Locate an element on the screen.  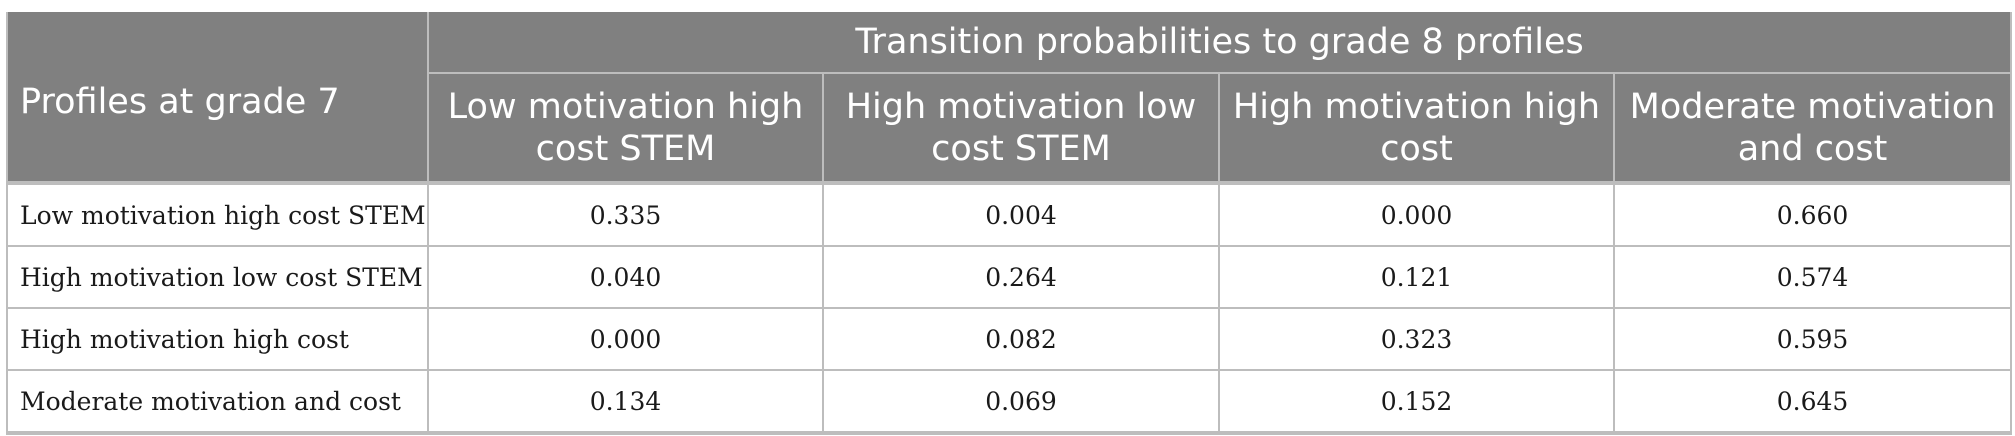
probability-cell: 0.040 is located at coordinates (625, 276).